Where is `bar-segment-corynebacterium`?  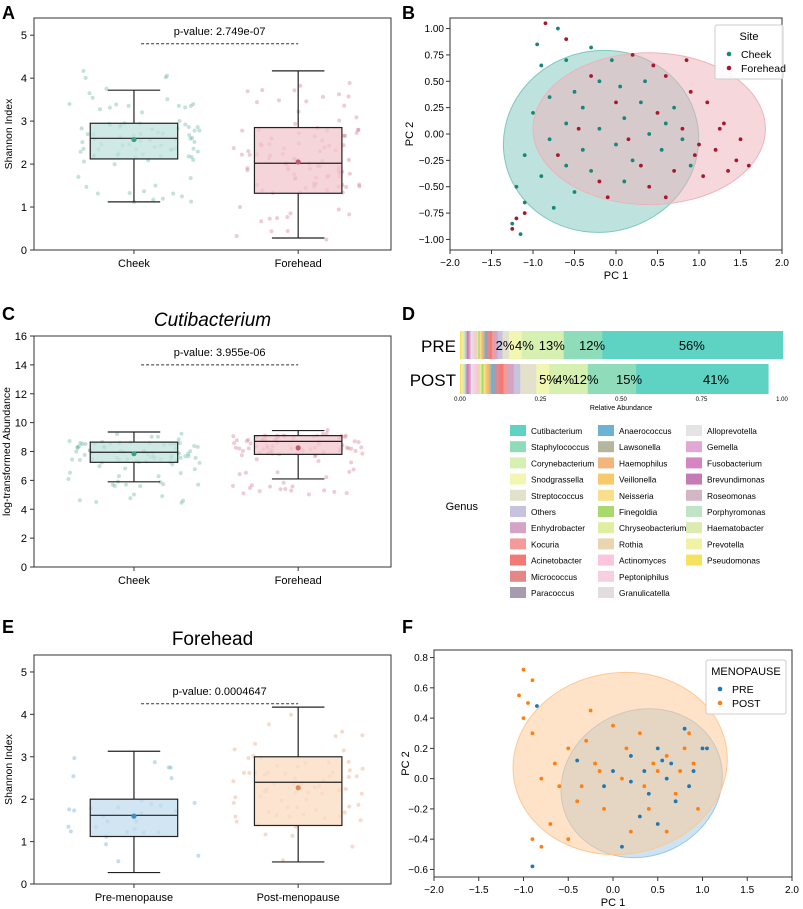 bar-segment-corynebacterium is located at coordinates (543, 345).